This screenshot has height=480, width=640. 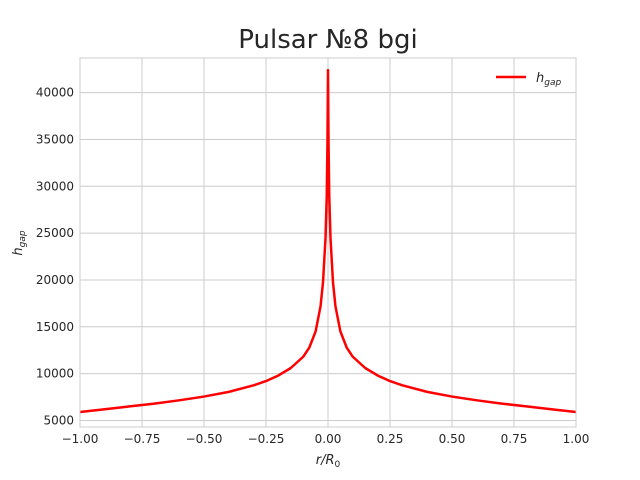 What do you see at coordinates (452, 439) in the screenshot?
I see `x-tick-label: 0.50` at bounding box center [452, 439].